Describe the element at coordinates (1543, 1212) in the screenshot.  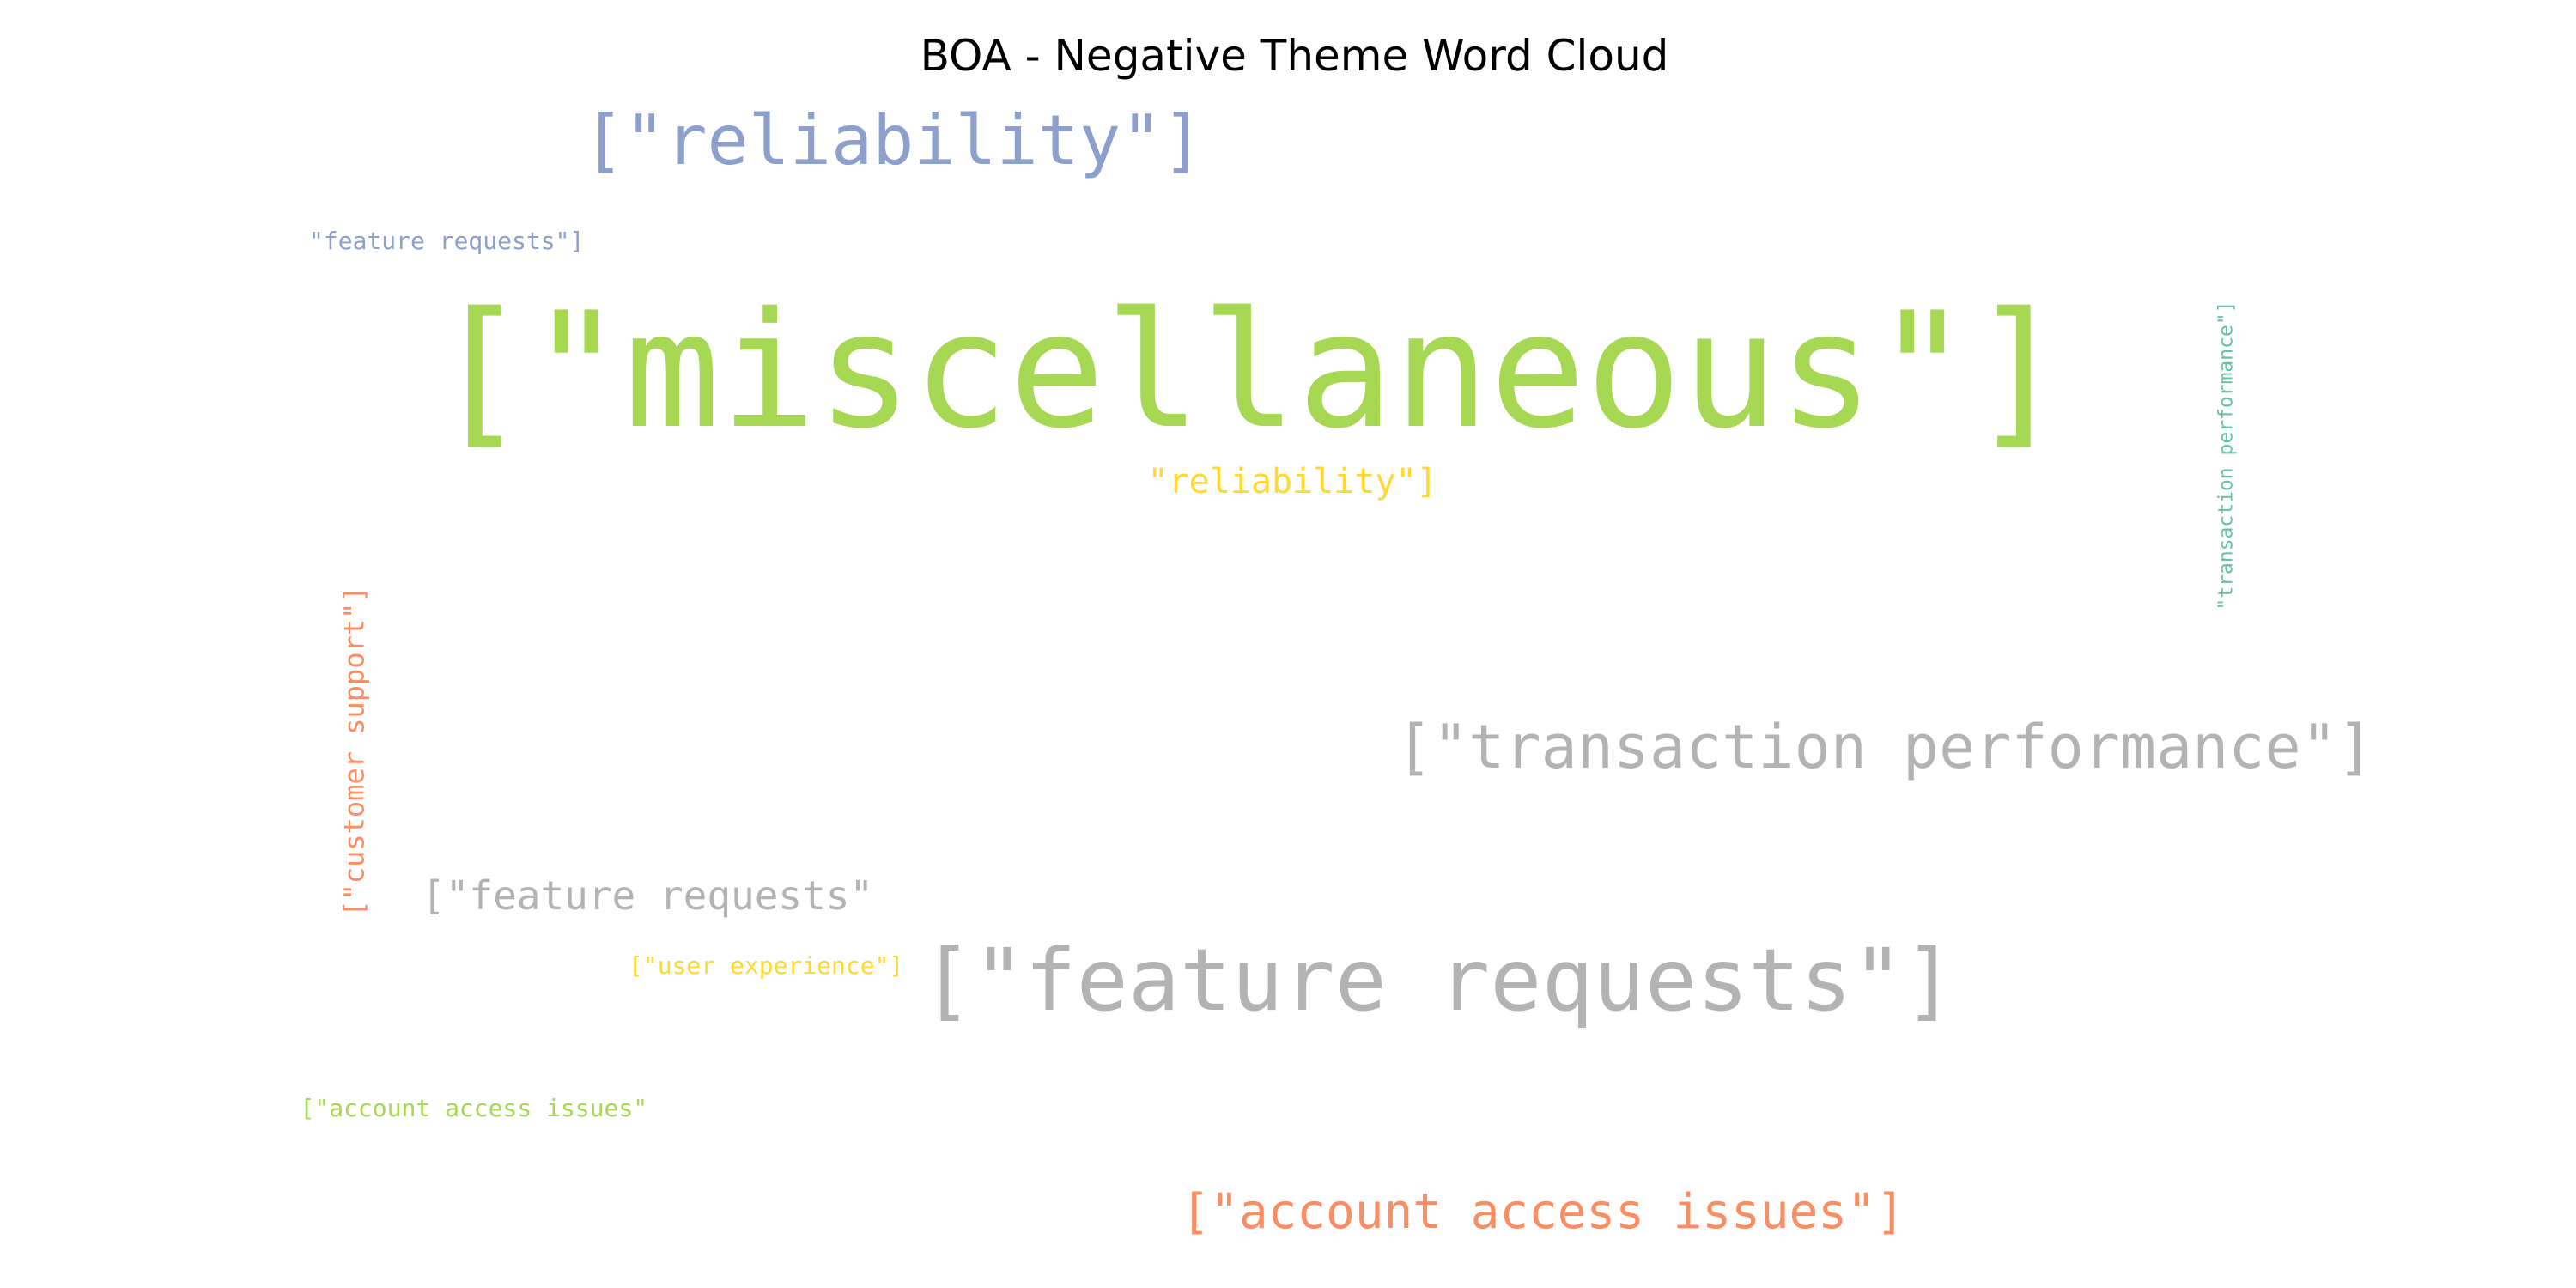
I see `word-cloud-term: ["account access issues"]` at that location.